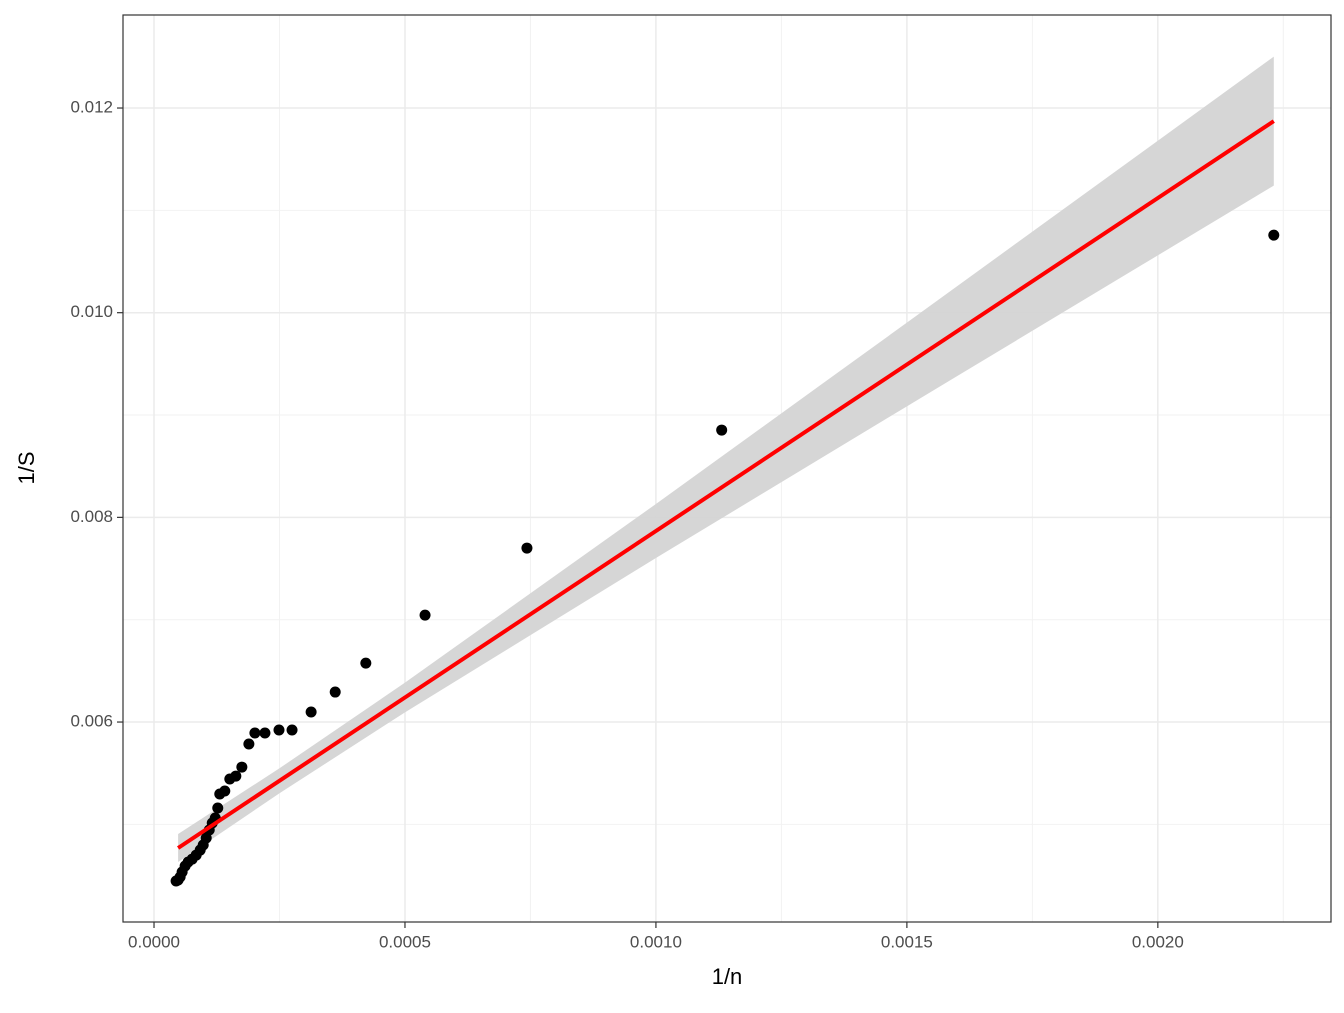  What do you see at coordinates (26, 467) in the screenshot?
I see `y-axis-title: 1/S` at bounding box center [26, 467].